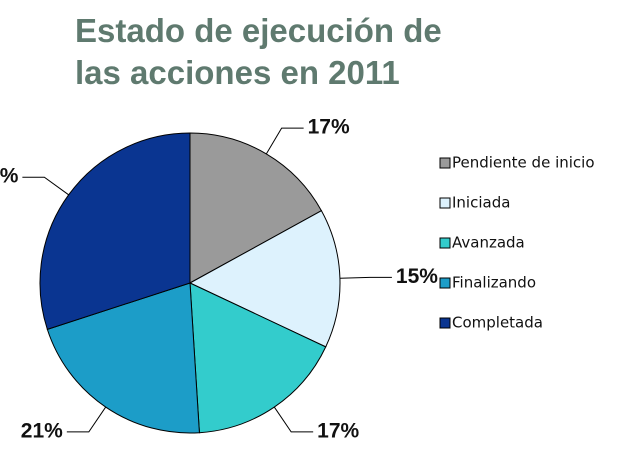 This screenshot has width=632, height=458. Describe the element at coordinates (237, 72) in the screenshot. I see `chart-title-line2: las acciones en 2011` at that location.